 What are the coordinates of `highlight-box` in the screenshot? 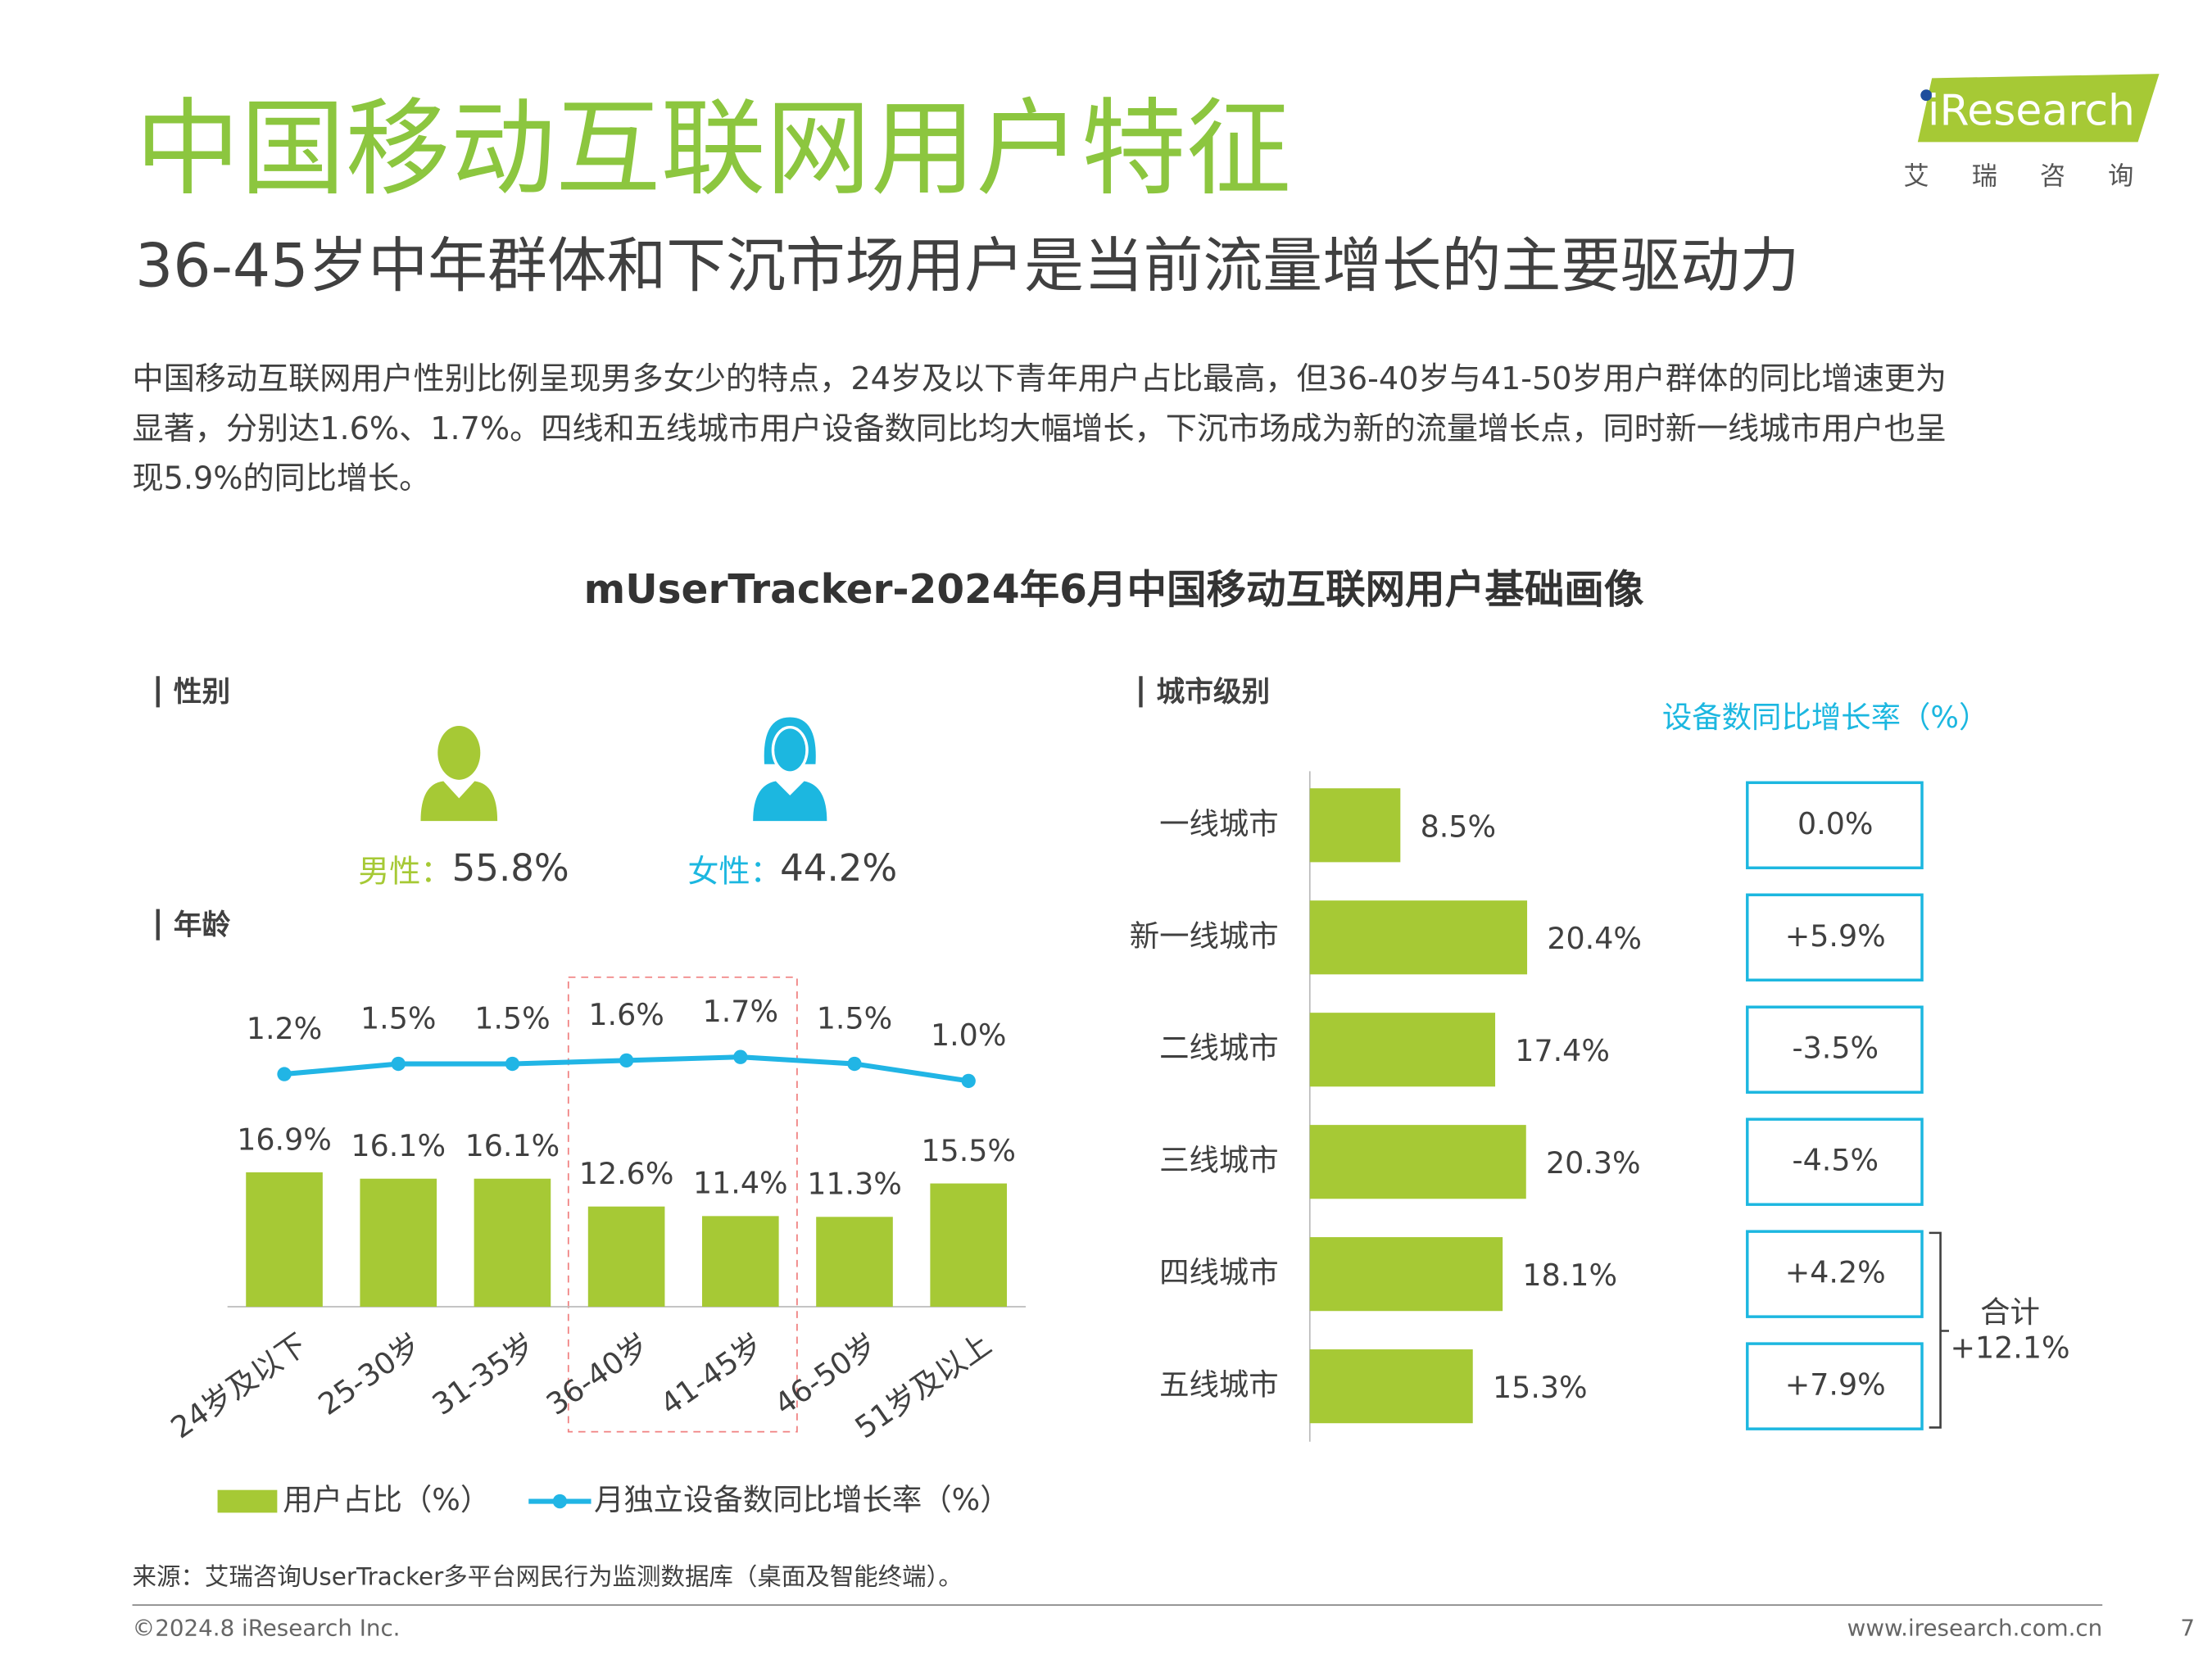 It's located at (682, 1204).